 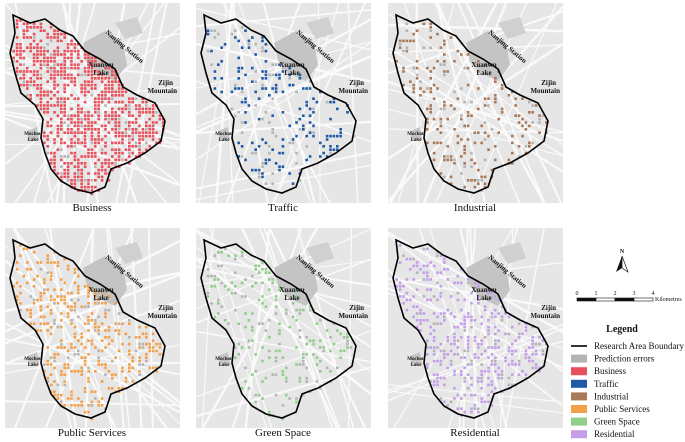 I want to click on street, so click(x=92, y=332).